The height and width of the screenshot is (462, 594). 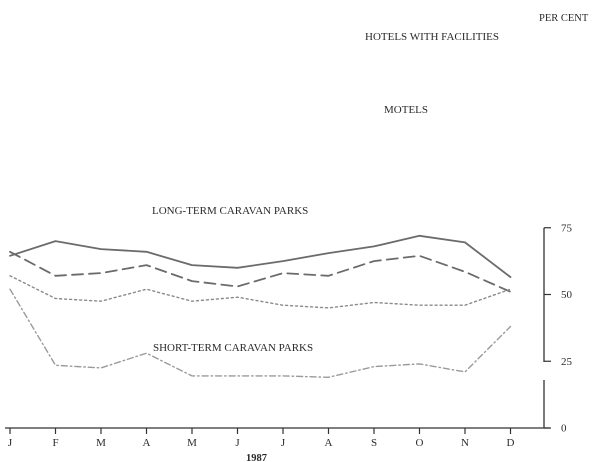 I want to click on series-label-short-term: SHORT-TERM CARAVAN PARKS, so click(x=233, y=348).